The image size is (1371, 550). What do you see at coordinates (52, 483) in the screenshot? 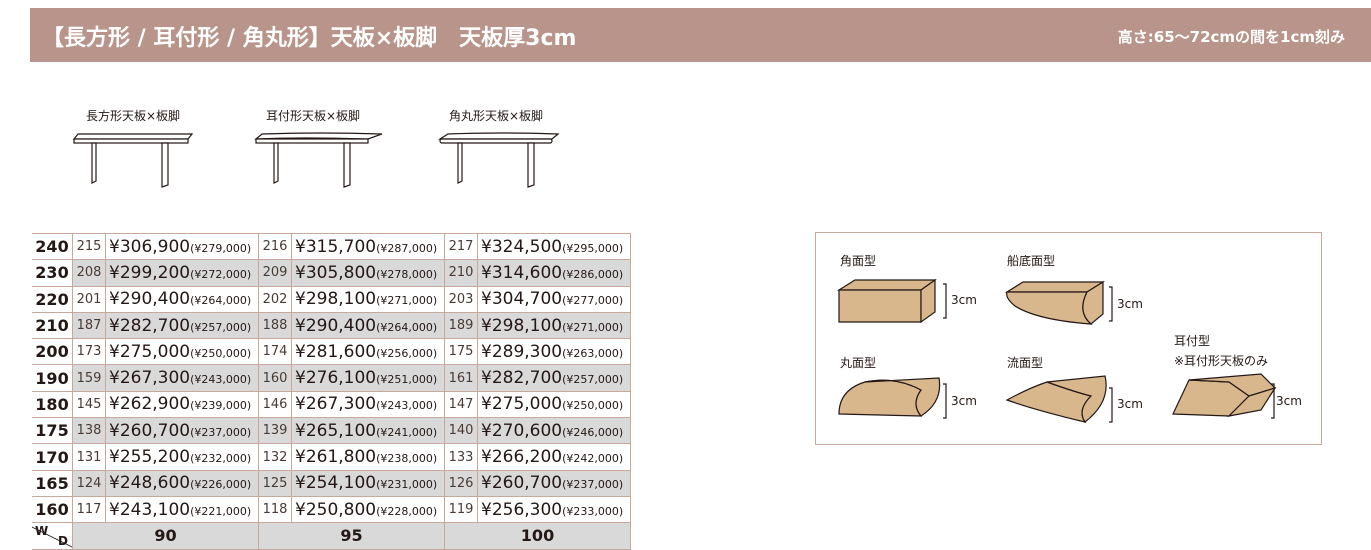
I see `row-width: 165` at bounding box center [52, 483].